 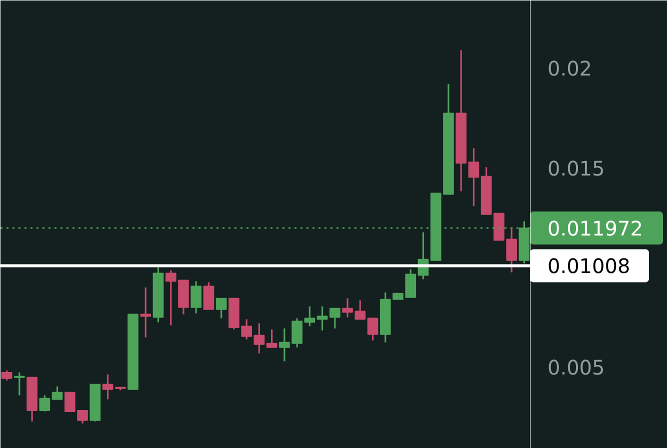 What do you see at coordinates (589, 266) in the screenshot?
I see `ref-line-label: 0.01008` at bounding box center [589, 266].